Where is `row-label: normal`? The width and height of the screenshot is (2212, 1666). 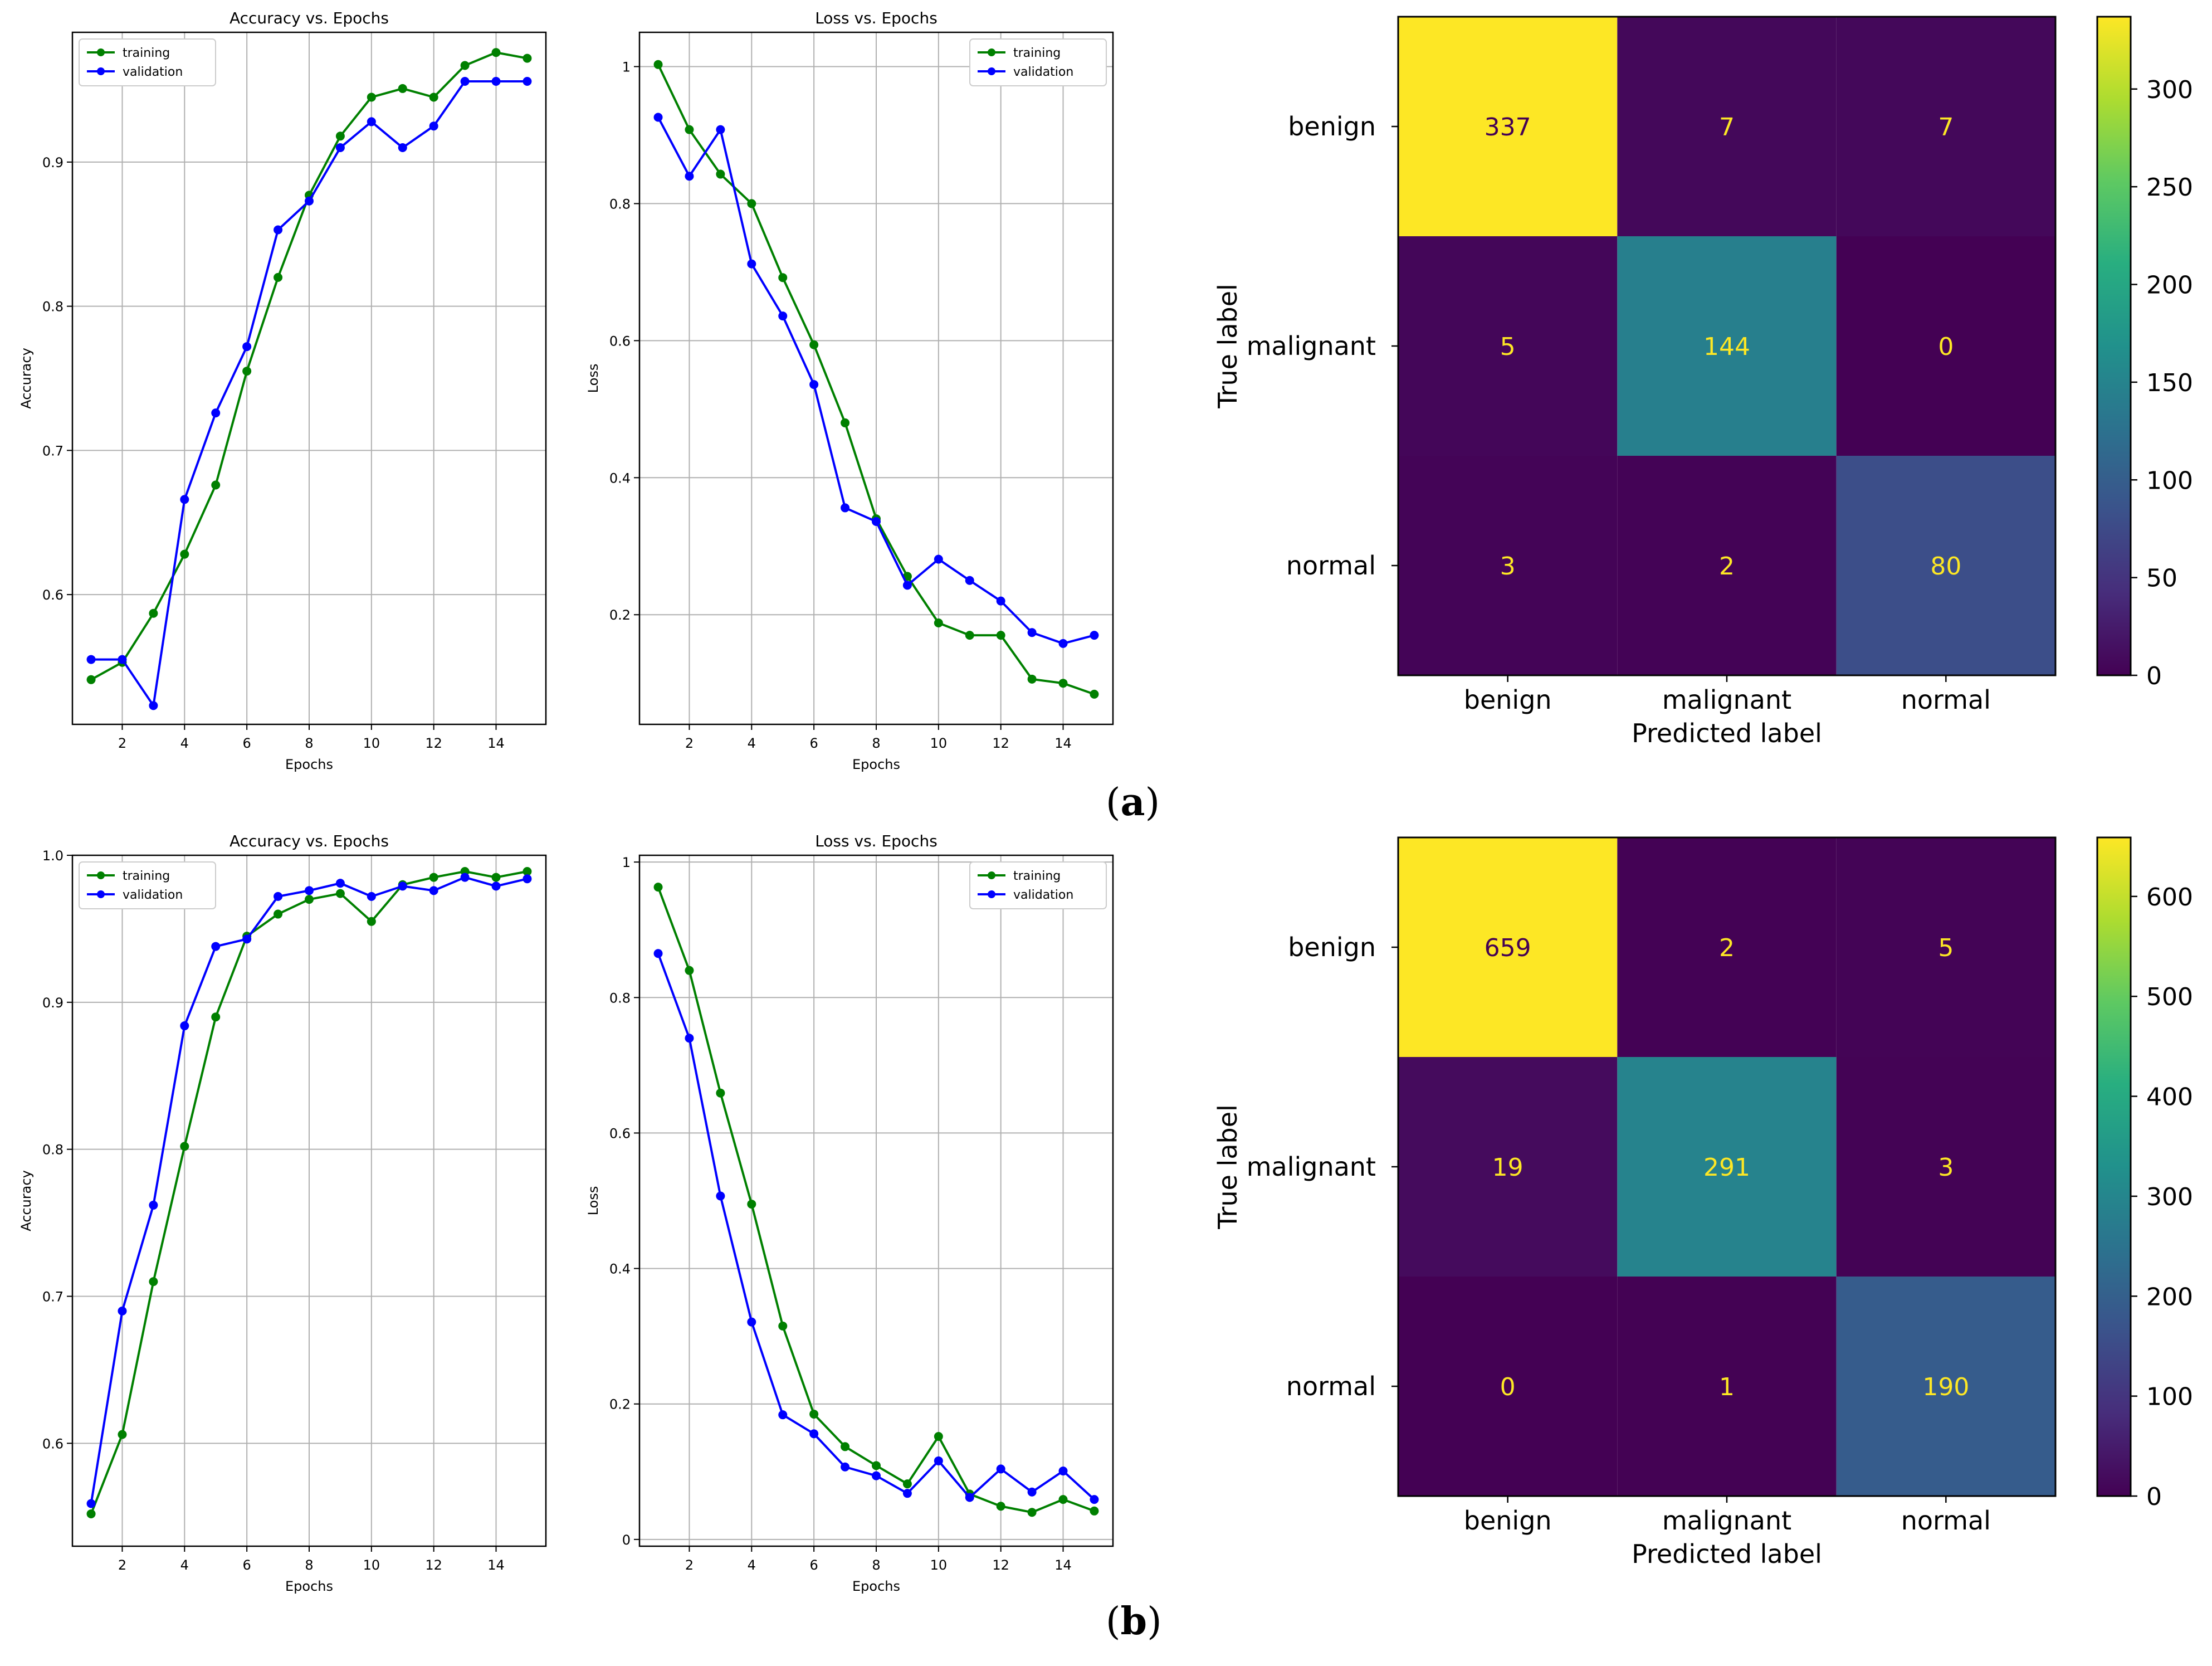
row-label: normal is located at coordinates (1331, 566).